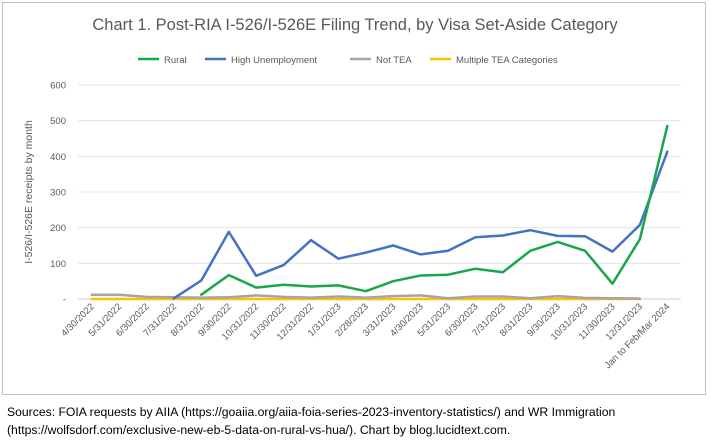  Describe the element at coordinates (58, 264) in the screenshot. I see `y-tick-label-100: 100` at that location.